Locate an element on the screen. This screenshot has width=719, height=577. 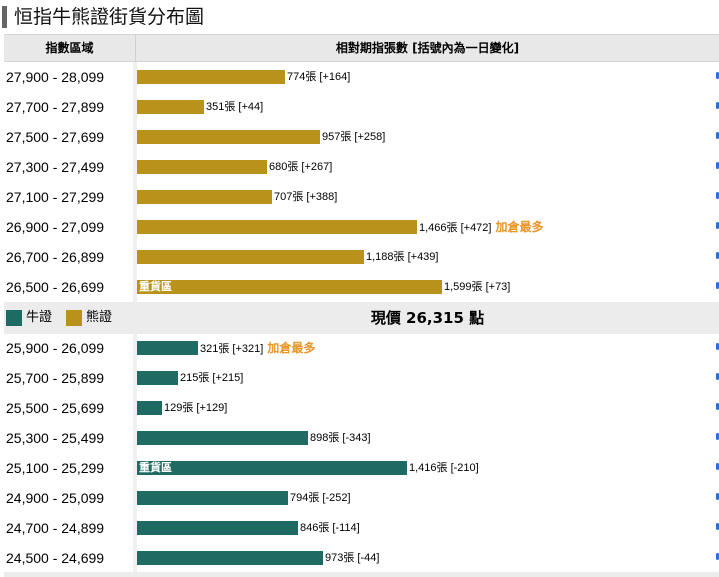
range-label: 25,500 - 25,699 is located at coordinates (55, 408).